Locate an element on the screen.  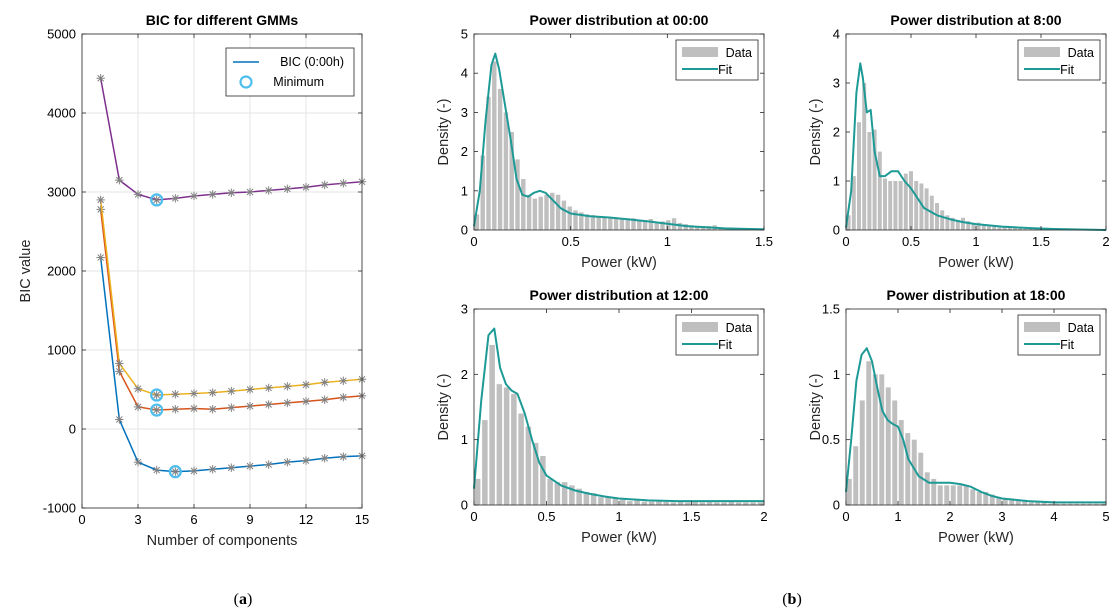
histogram-bars is located at coordinates (619, 424).